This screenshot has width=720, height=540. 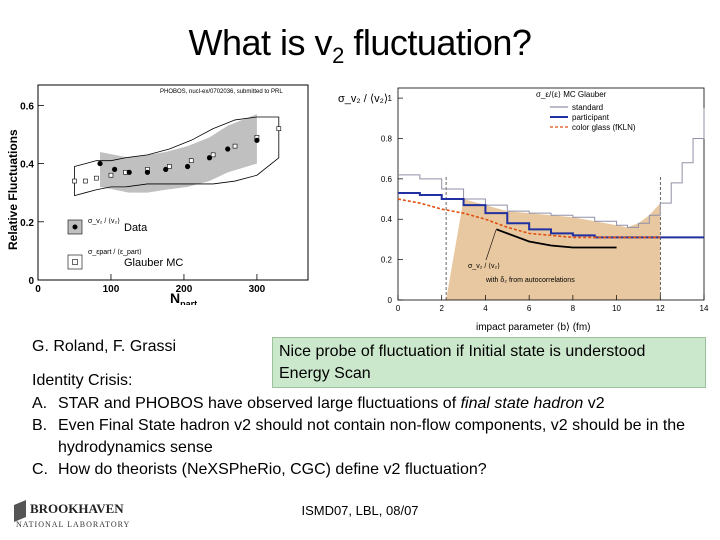 What do you see at coordinates (75, 262) in the screenshot?
I see `legend-mc-marker` at bounding box center [75, 262].